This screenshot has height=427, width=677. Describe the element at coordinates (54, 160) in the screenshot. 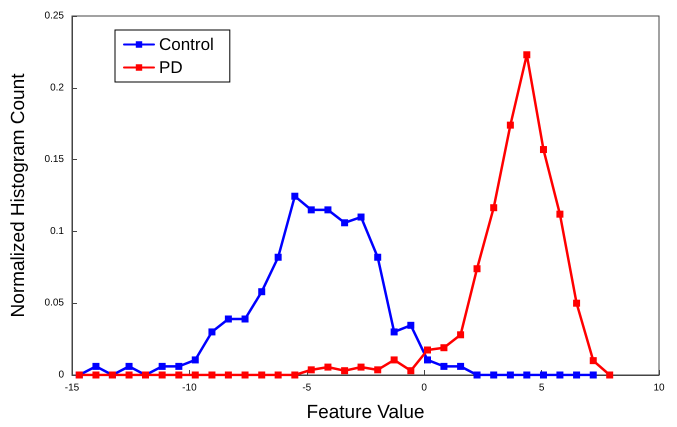

I see `y-tick-label: 0.15` at that location.